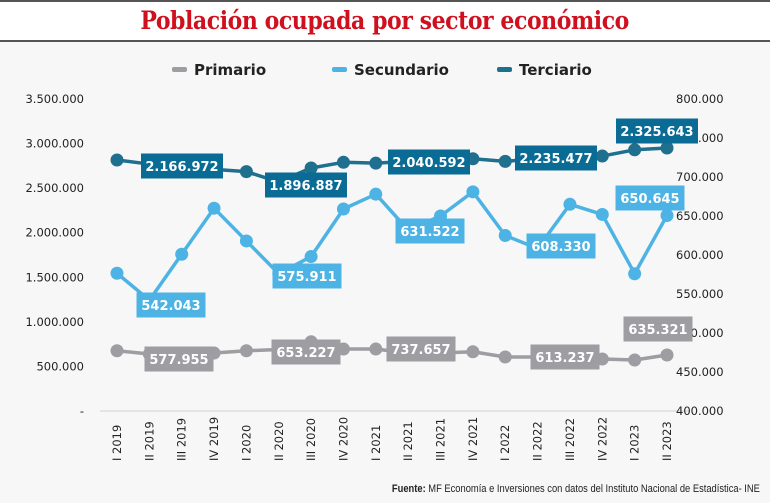 This screenshot has height=503, width=770. I want to click on data-label-text: 575.911, so click(306, 277).